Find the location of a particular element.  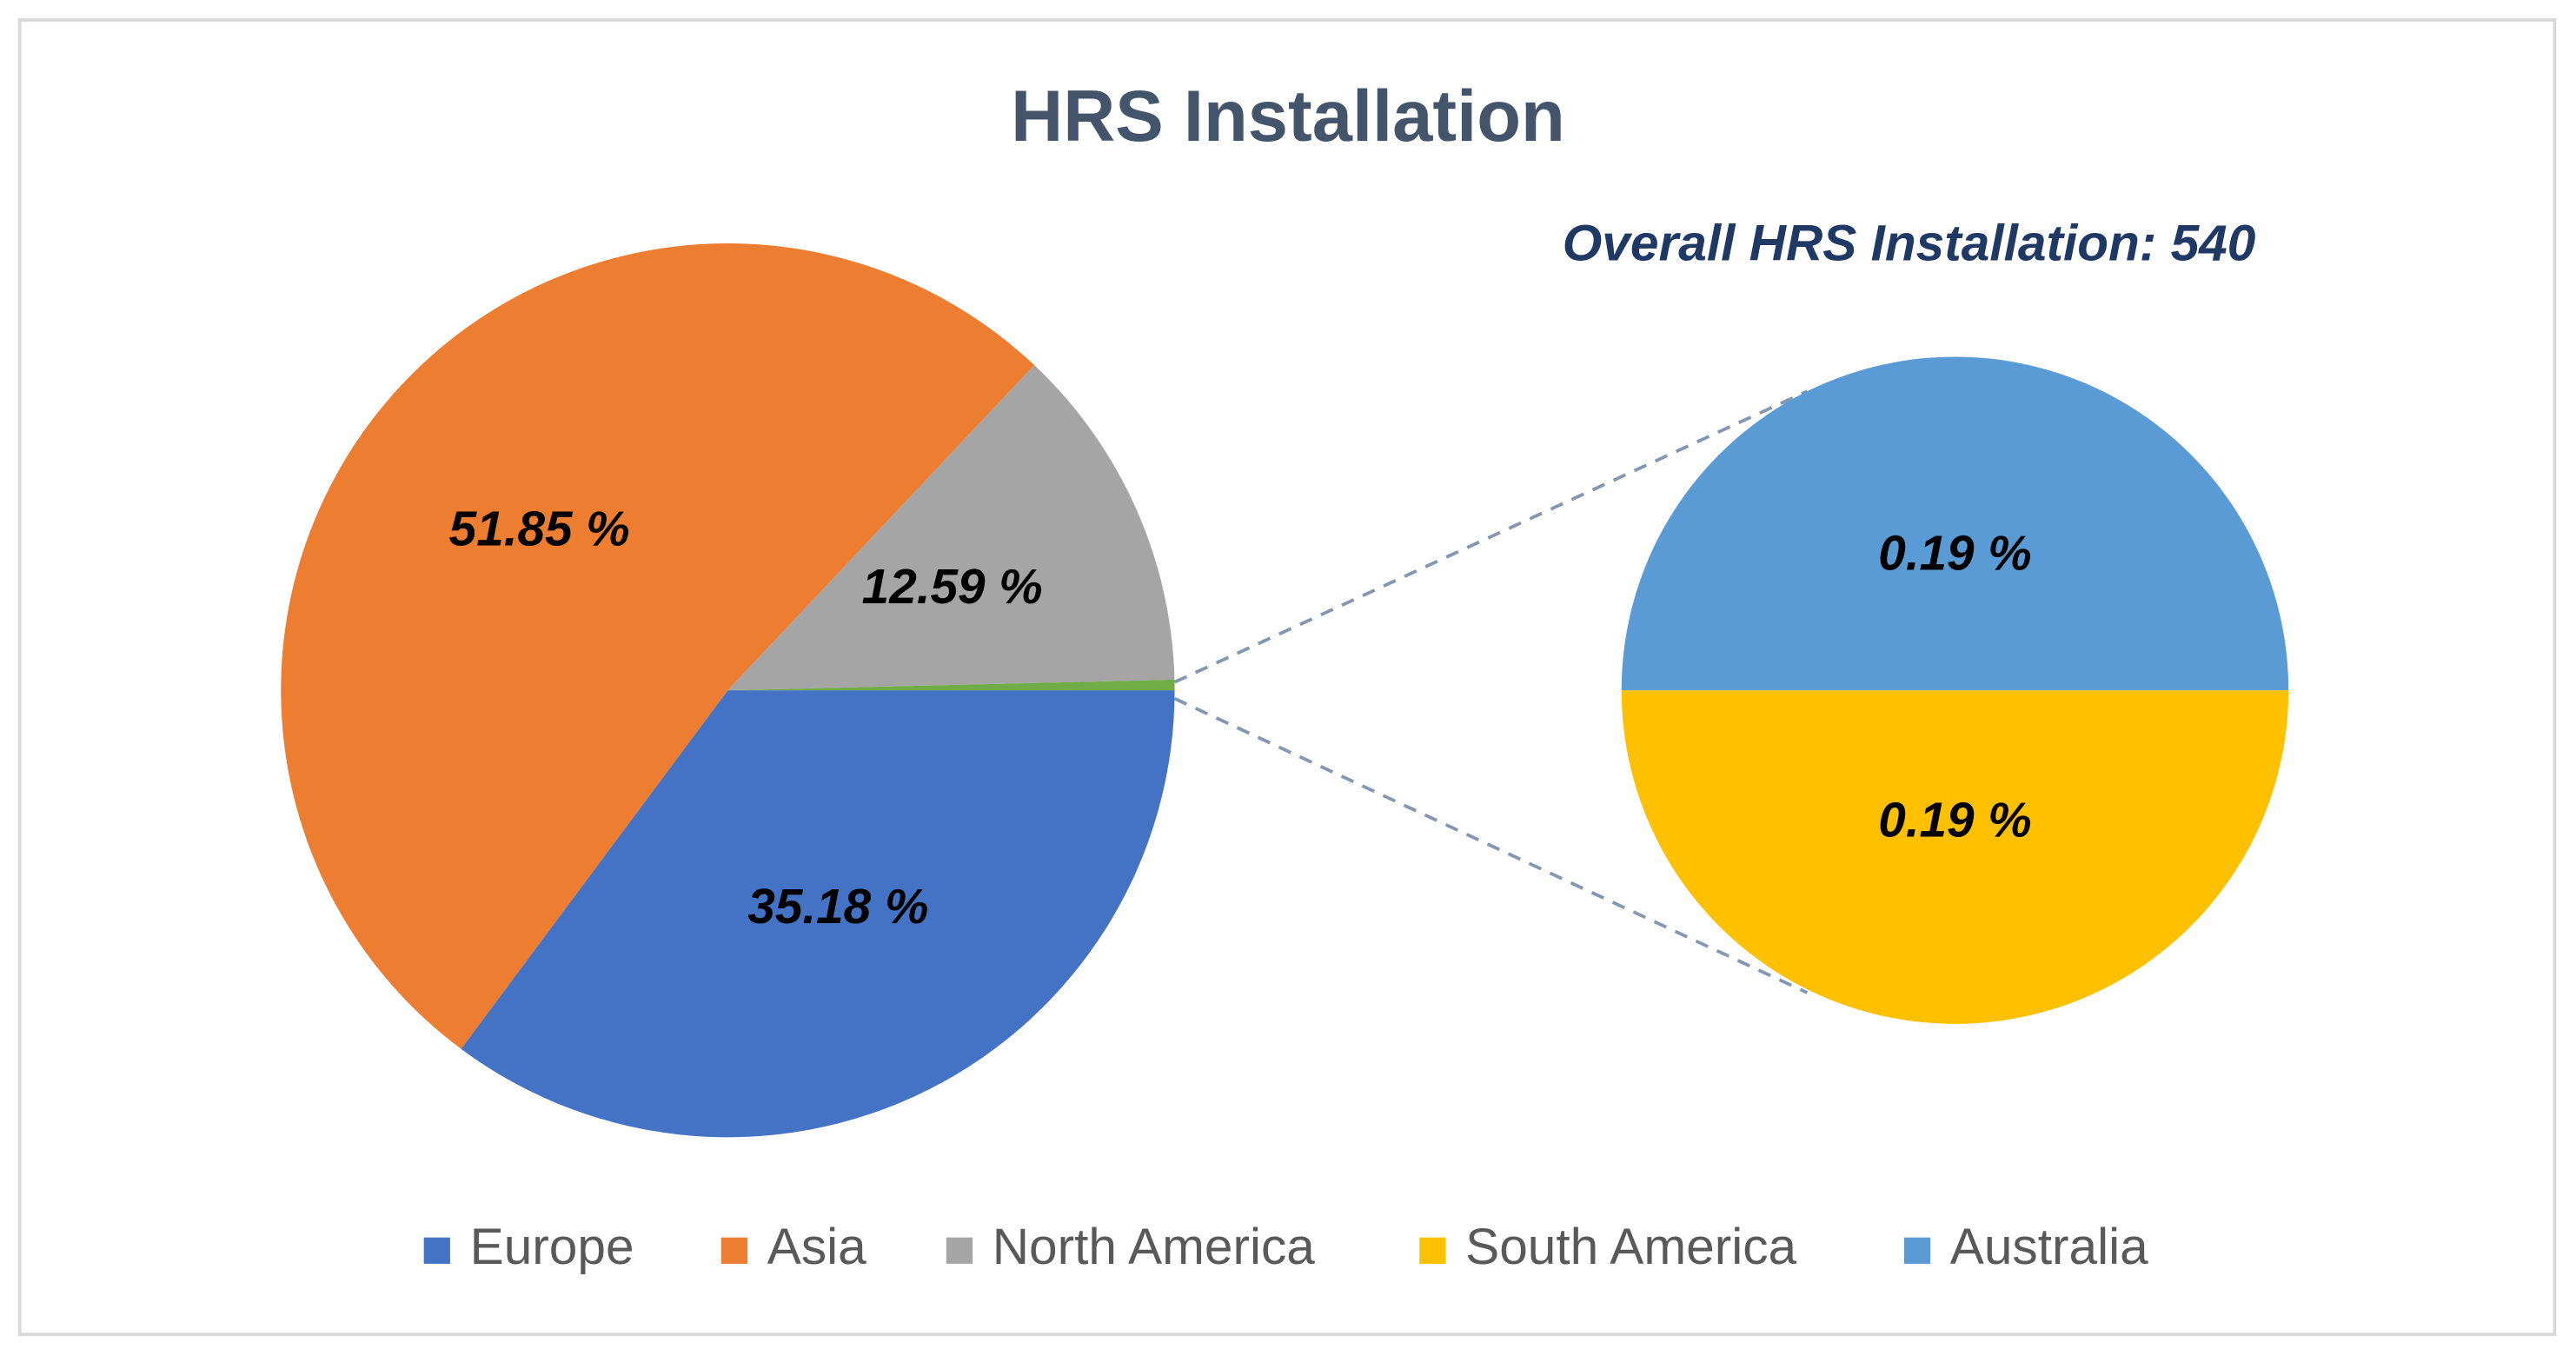

chart-title: HRS Installation is located at coordinates (1288, 116).